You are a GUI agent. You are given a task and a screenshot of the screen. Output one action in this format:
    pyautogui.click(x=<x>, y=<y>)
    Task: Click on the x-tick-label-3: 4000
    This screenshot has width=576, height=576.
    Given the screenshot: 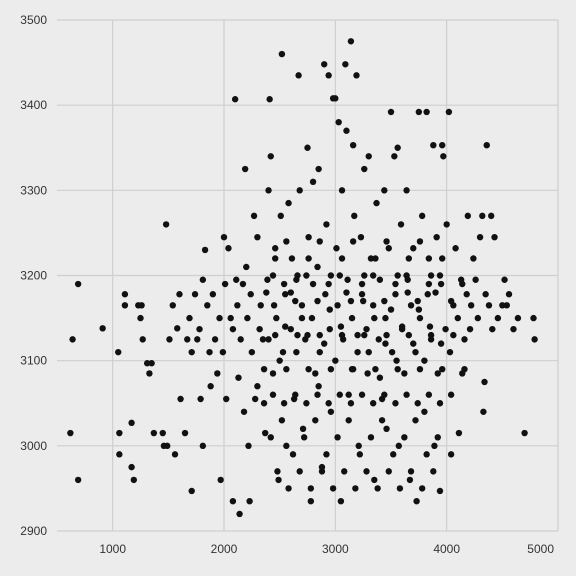 What is the action you would take?
    pyautogui.click(x=446, y=549)
    